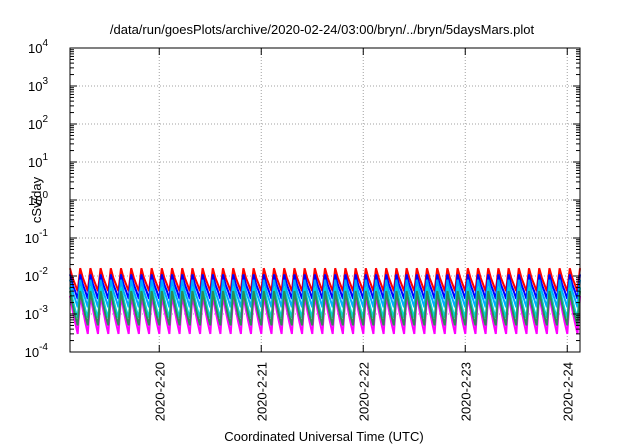 This screenshot has width=640, height=448. What do you see at coordinates (37, 275) in the screenshot?
I see `y-tick-label: 10⁻²` at bounding box center [37, 275].